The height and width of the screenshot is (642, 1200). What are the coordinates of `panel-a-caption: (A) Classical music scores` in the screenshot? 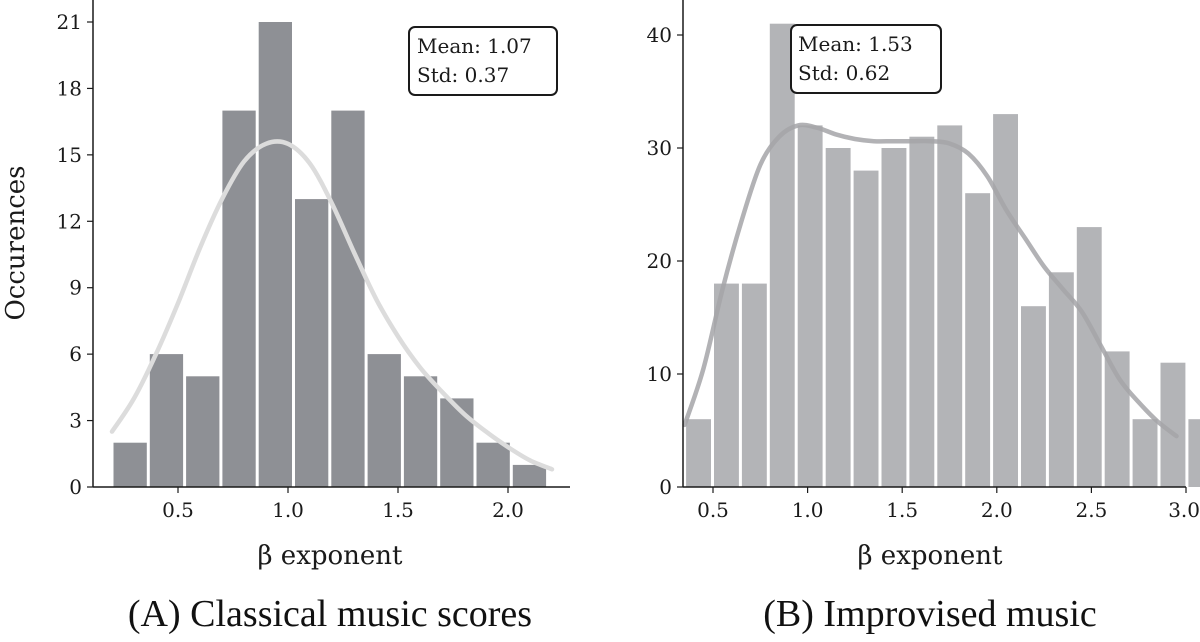 It's located at (330, 614).